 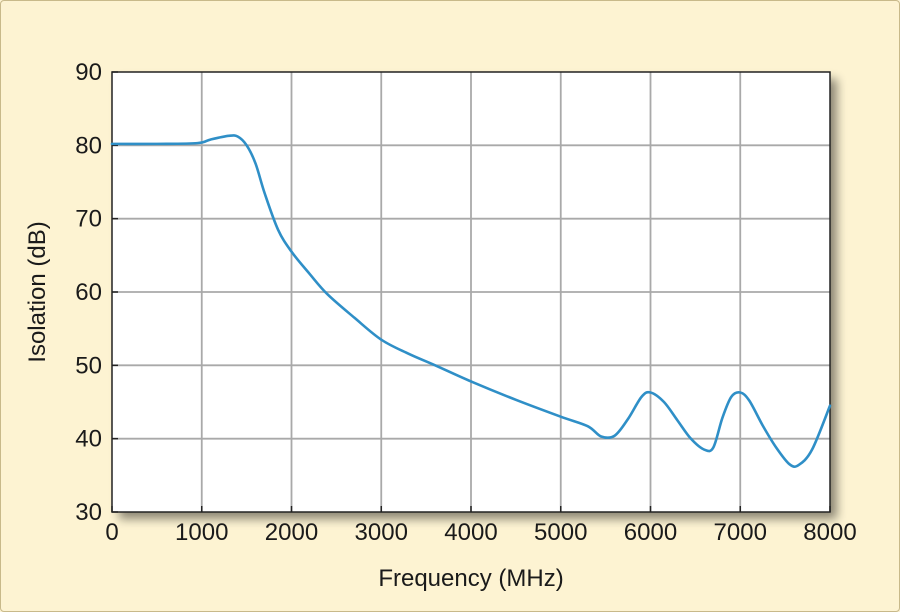 What do you see at coordinates (201, 532) in the screenshot?
I see `x-tick-label: 1000` at bounding box center [201, 532].